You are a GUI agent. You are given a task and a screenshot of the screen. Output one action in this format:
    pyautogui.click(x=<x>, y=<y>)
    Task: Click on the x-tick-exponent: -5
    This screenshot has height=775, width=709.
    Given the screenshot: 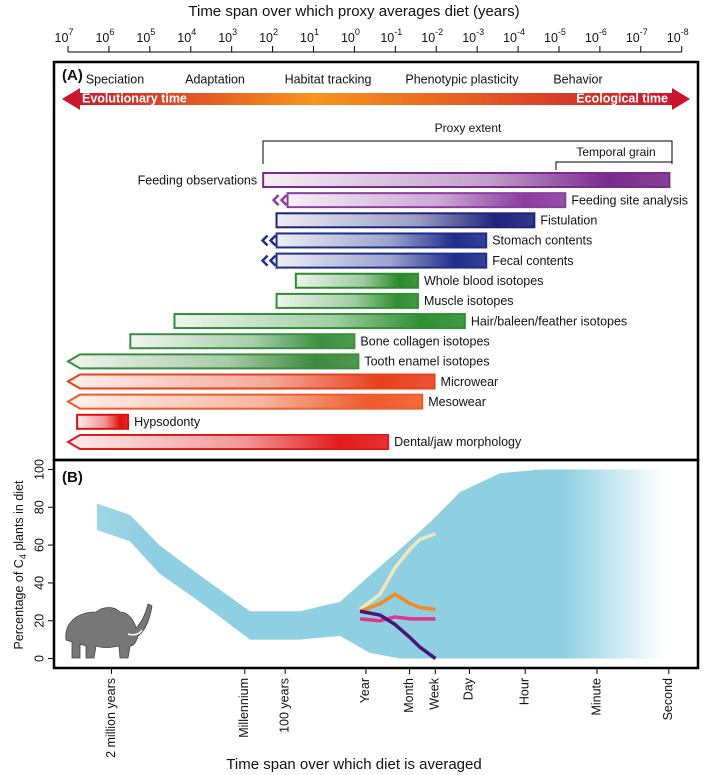 What is the action you would take?
    pyautogui.click(x=562, y=32)
    